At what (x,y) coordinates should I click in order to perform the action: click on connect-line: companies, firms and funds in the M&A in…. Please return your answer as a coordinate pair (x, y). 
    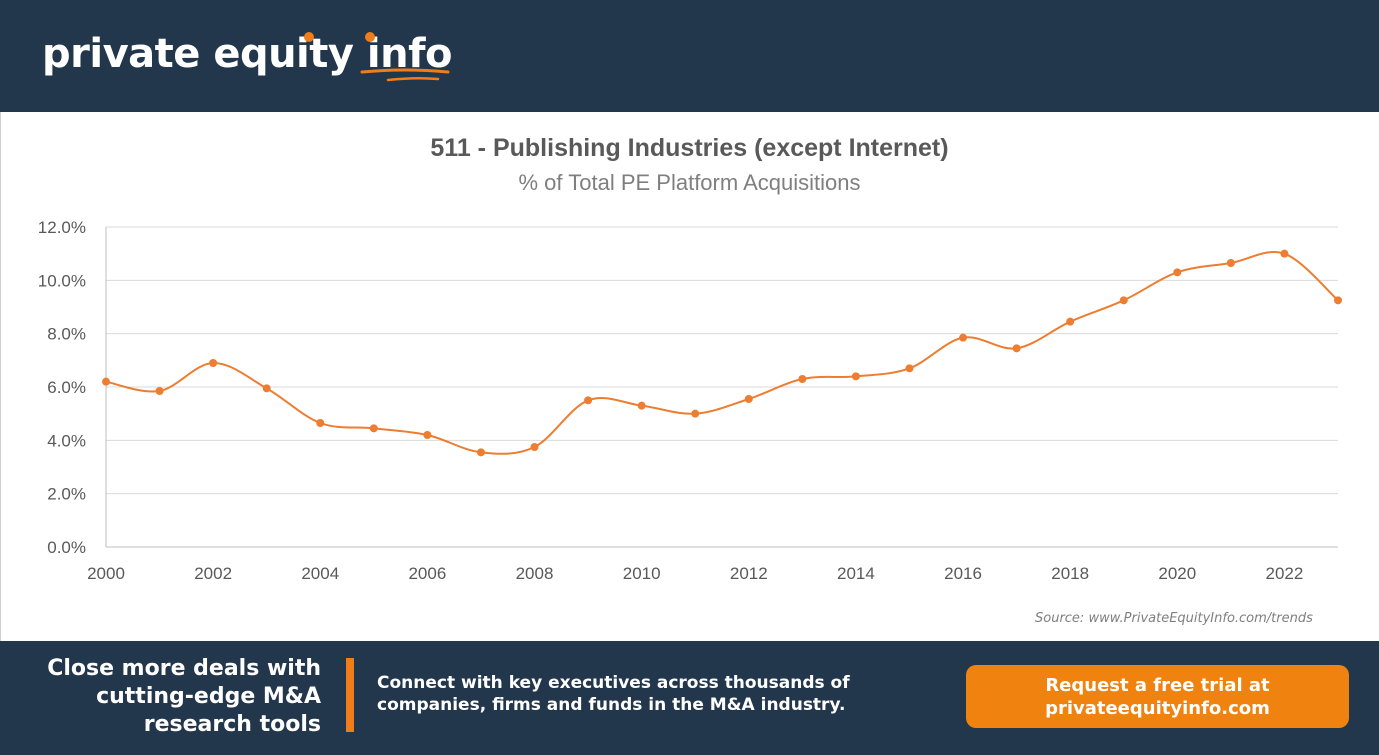
    Looking at the image, I should click on (611, 705).